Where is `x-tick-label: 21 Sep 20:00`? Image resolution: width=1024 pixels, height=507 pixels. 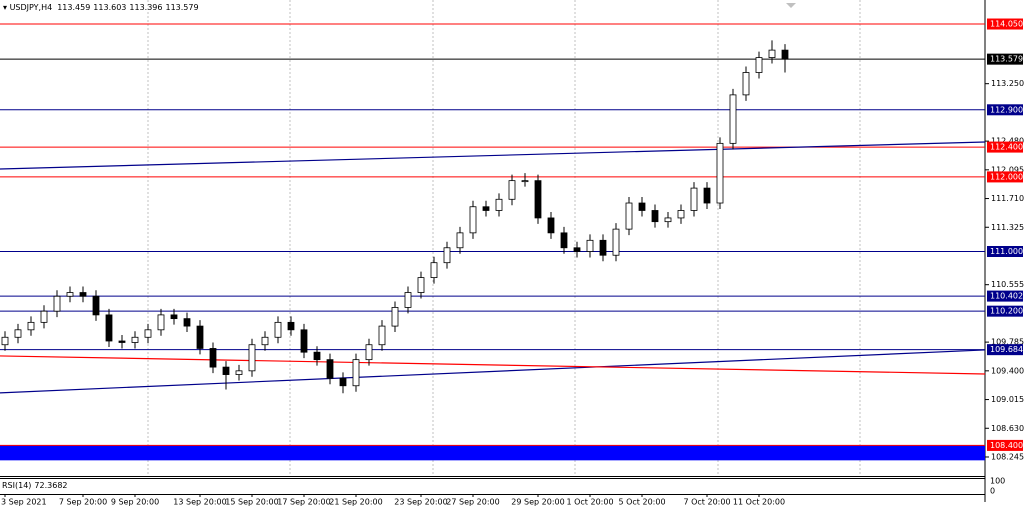
x-tick-label: 21 Sep 20:00 is located at coordinates (355, 502).